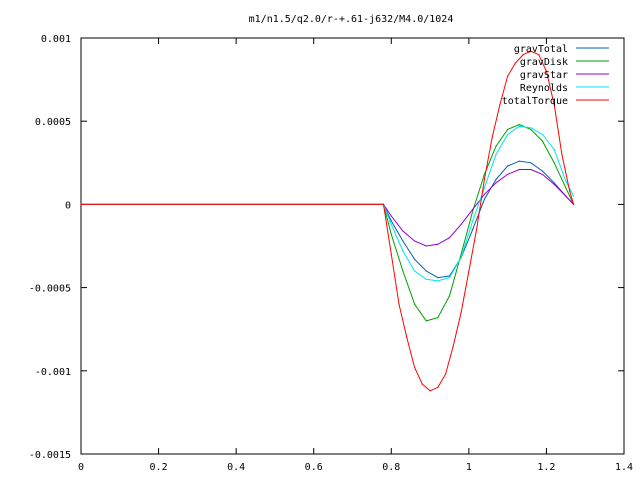  Describe the element at coordinates (535, 101) in the screenshot. I see `legend-label-totalTorque: totalTorque` at that location.